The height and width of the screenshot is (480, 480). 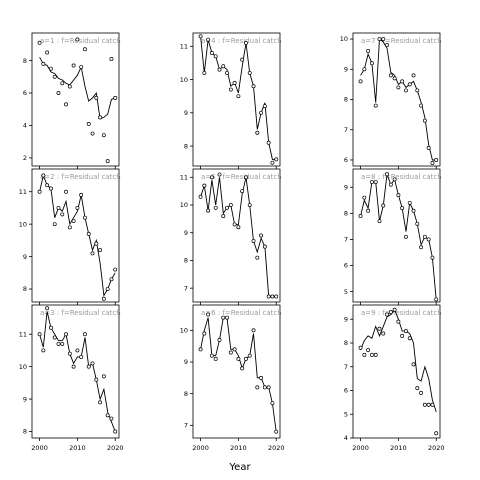 What do you see at coordinates (239, 467) in the screenshot?
I see `x-axis-title: Year` at bounding box center [239, 467].